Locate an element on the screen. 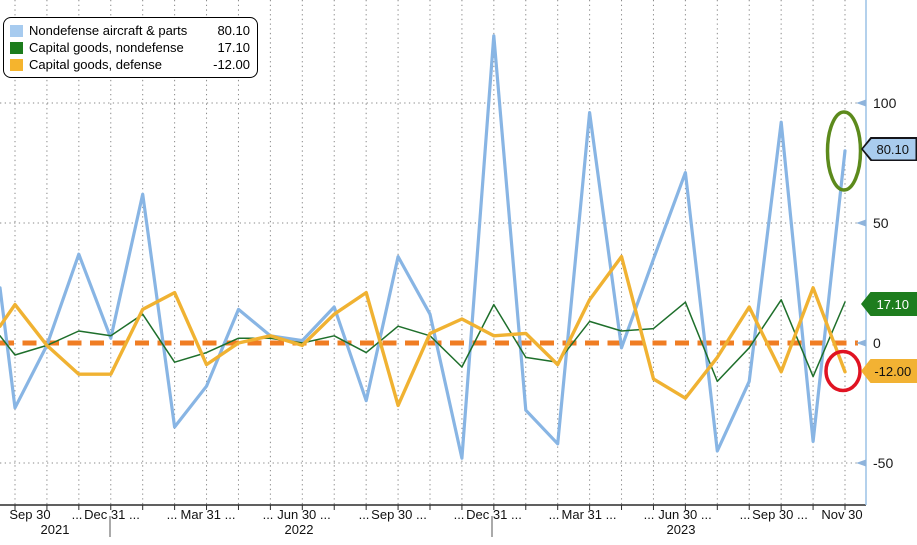  legend-label: Capital goods, defense is located at coordinates (95, 64).